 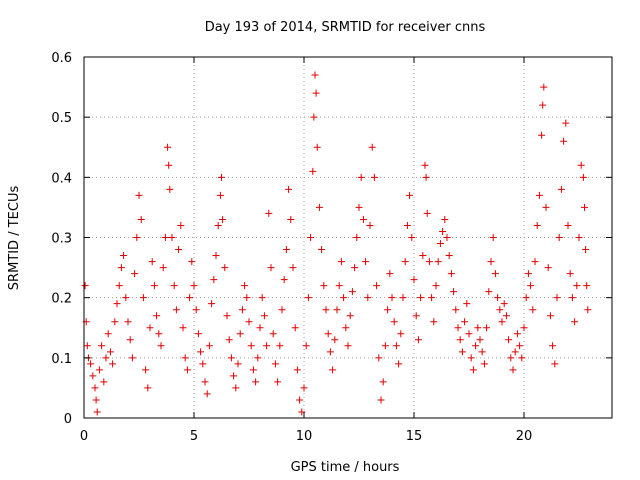 I want to click on y-tick-label: 0.5, so click(x=61, y=118).